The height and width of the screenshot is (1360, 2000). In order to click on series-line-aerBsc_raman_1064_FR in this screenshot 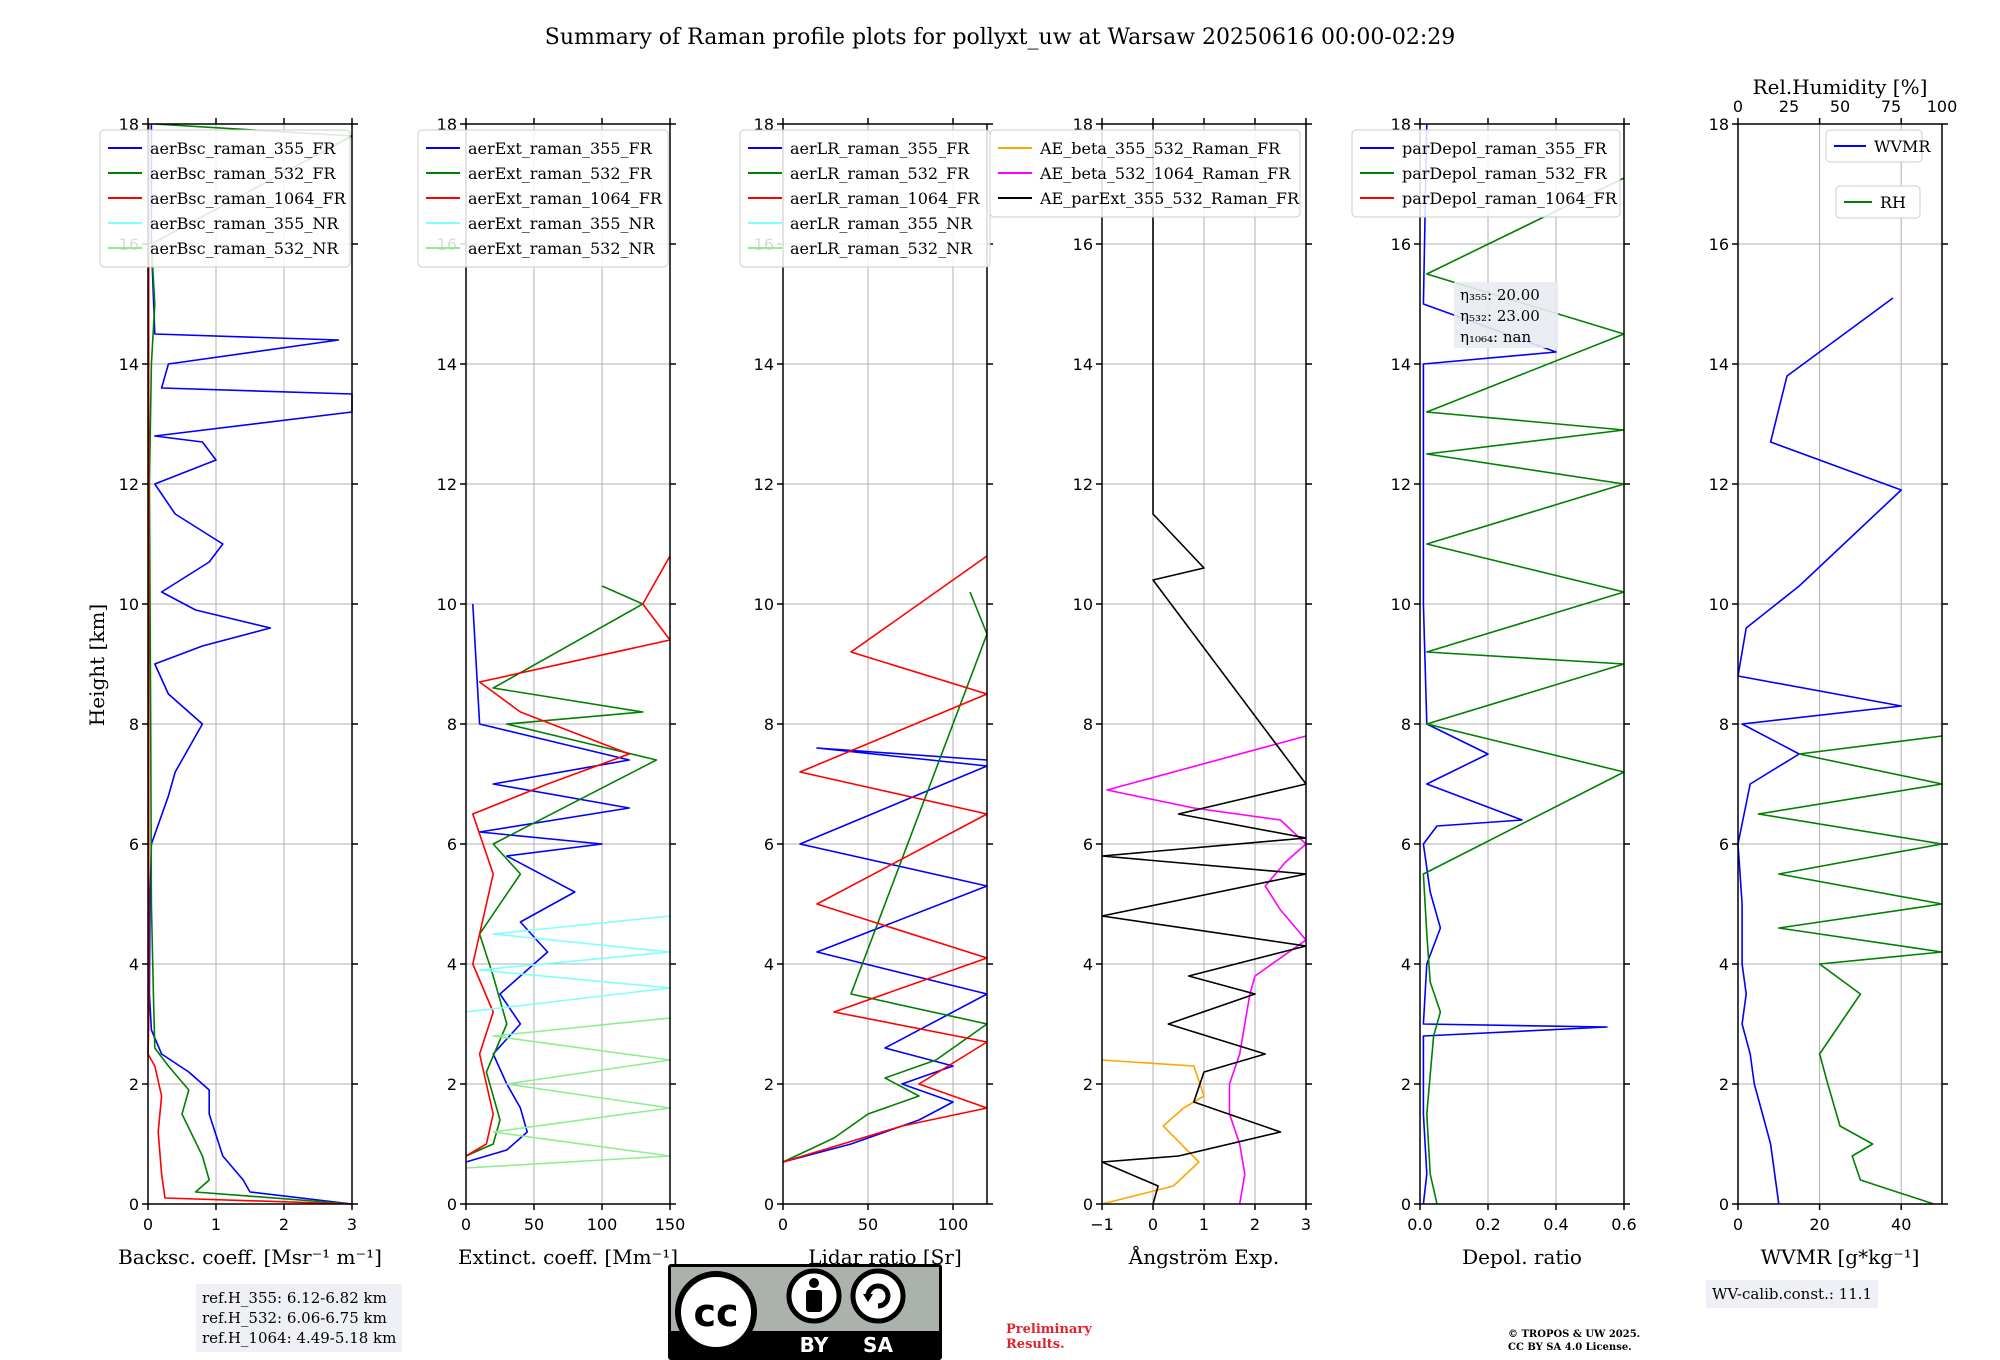, I will do `click(250, 664)`.